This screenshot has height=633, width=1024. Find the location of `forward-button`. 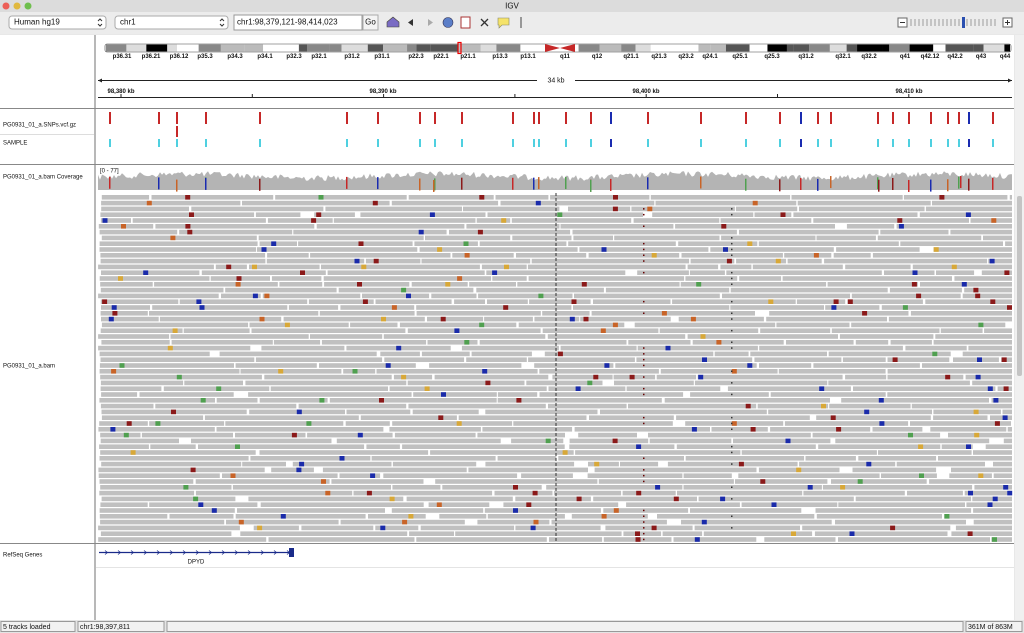

forward-button is located at coordinates (430, 22).